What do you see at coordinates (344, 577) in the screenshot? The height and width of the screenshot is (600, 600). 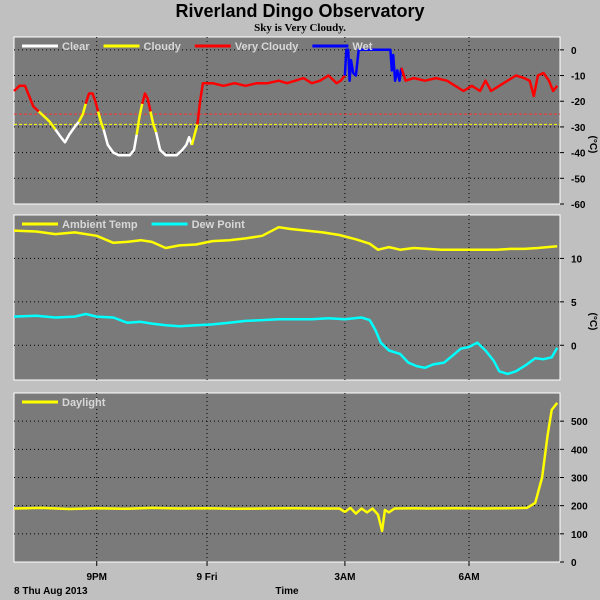 I see `x-tick-label: 3AM` at bounding box center [344, 577].